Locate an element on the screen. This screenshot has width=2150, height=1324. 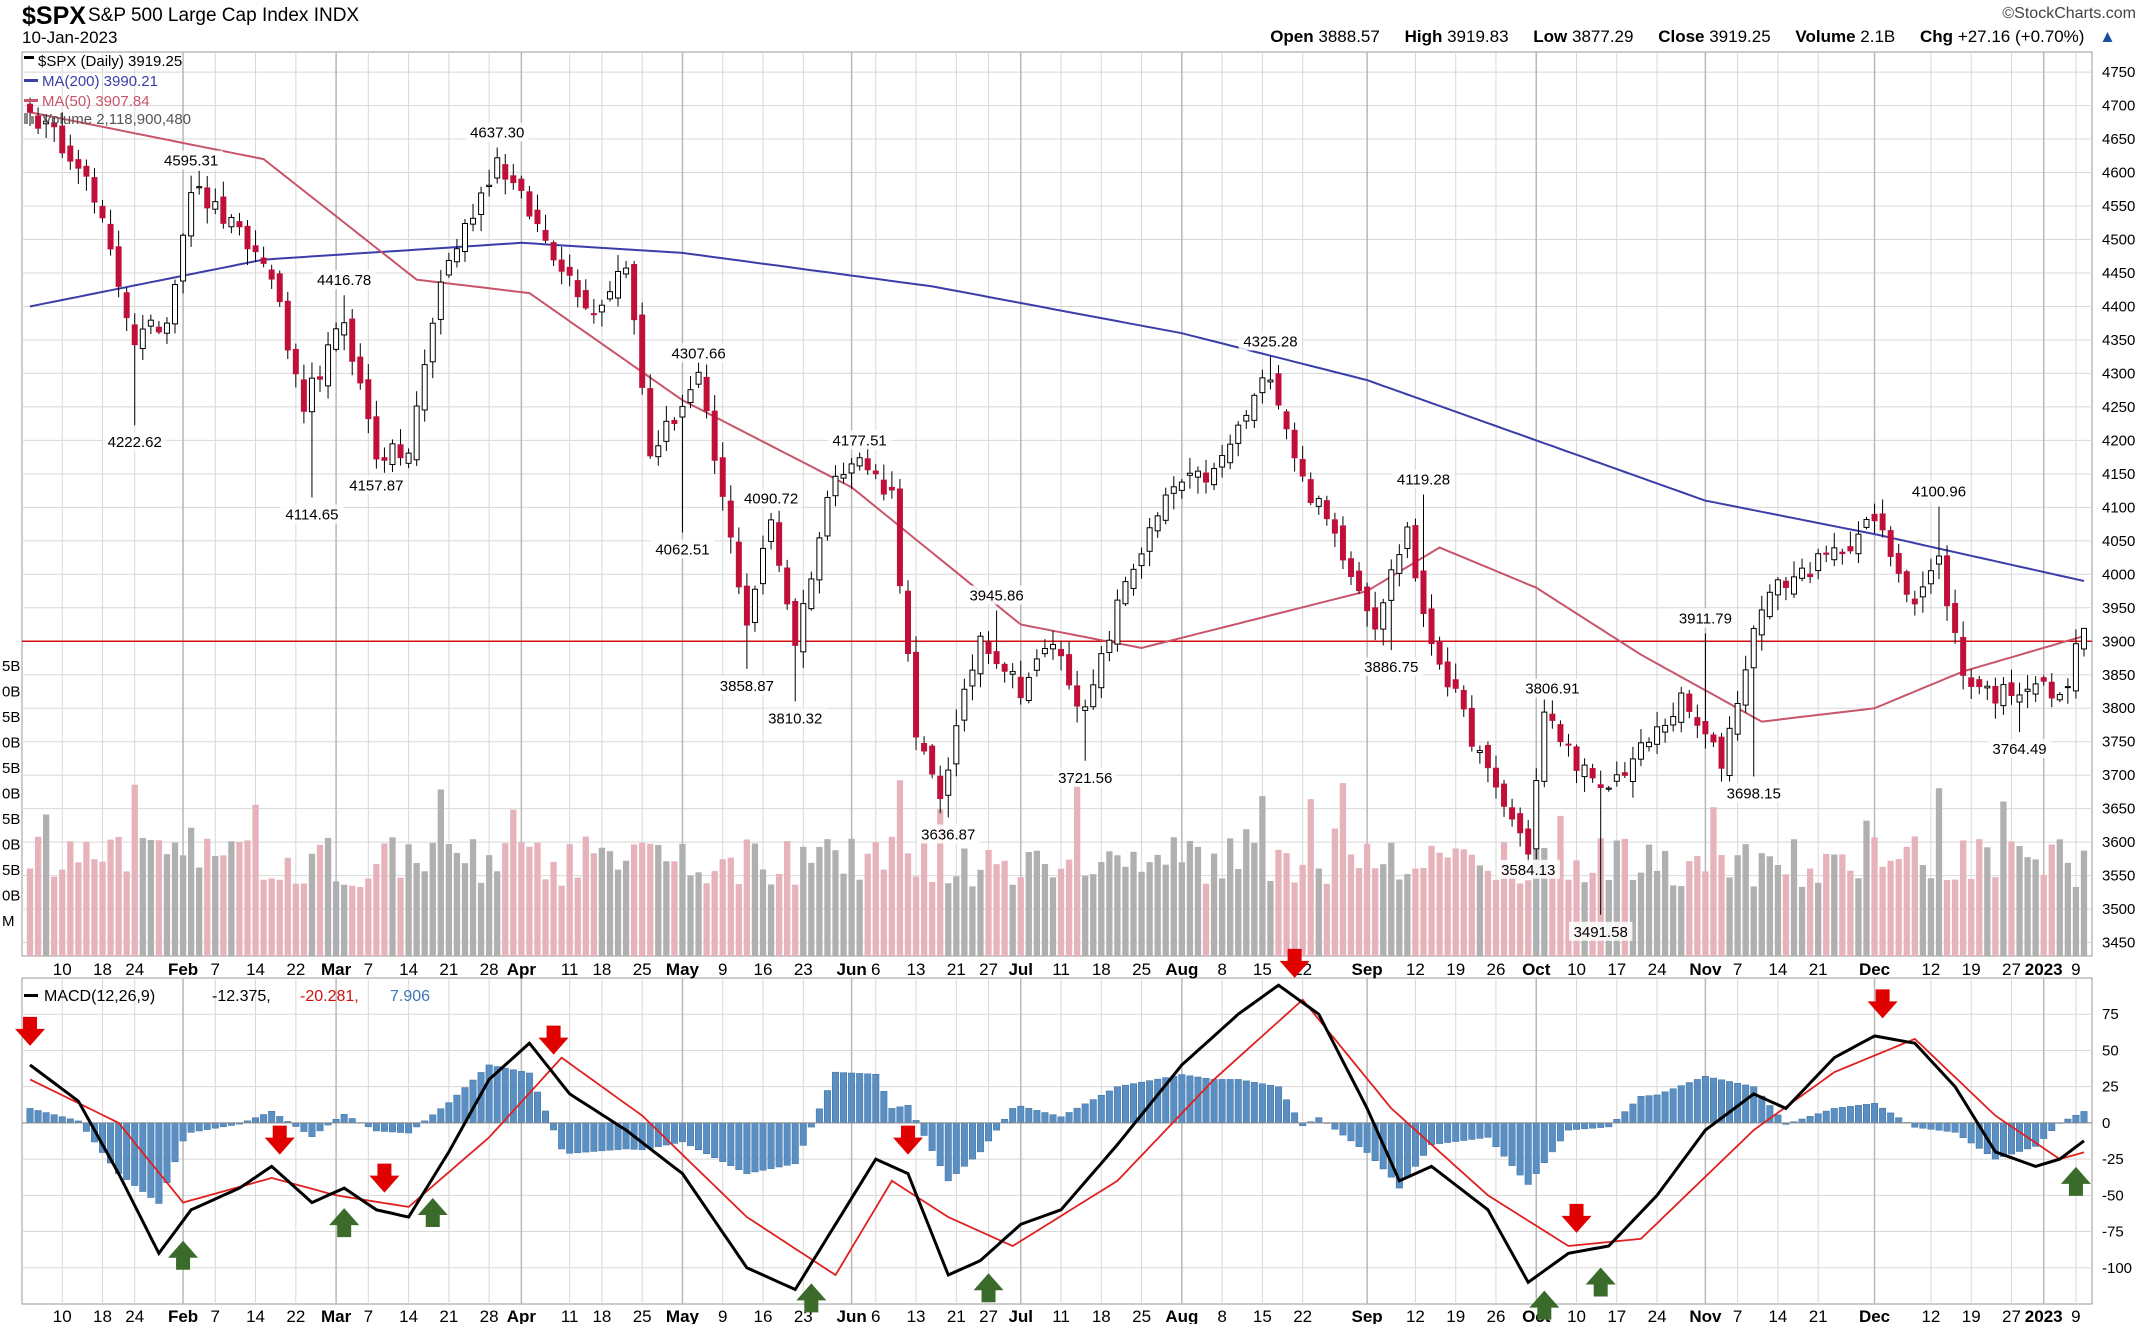
price-annotation: 4307.66 is located at coordinates (698, 353).